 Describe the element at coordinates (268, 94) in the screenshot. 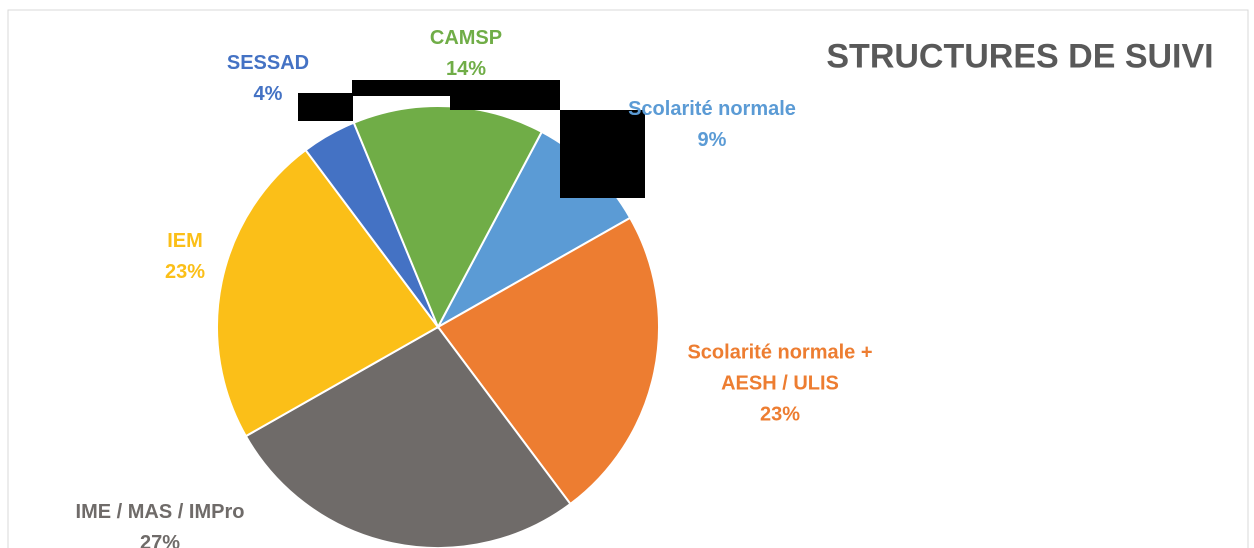

I see `value-label: 4%` at that location.